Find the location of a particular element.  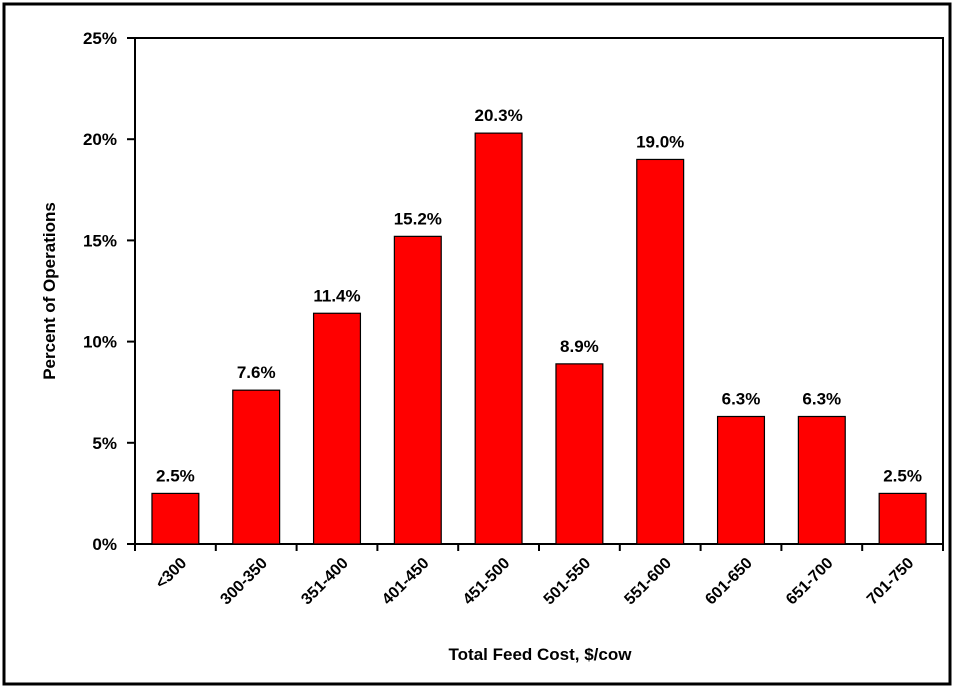

y-tick-label: 20% is located at coordinates (100, 139).